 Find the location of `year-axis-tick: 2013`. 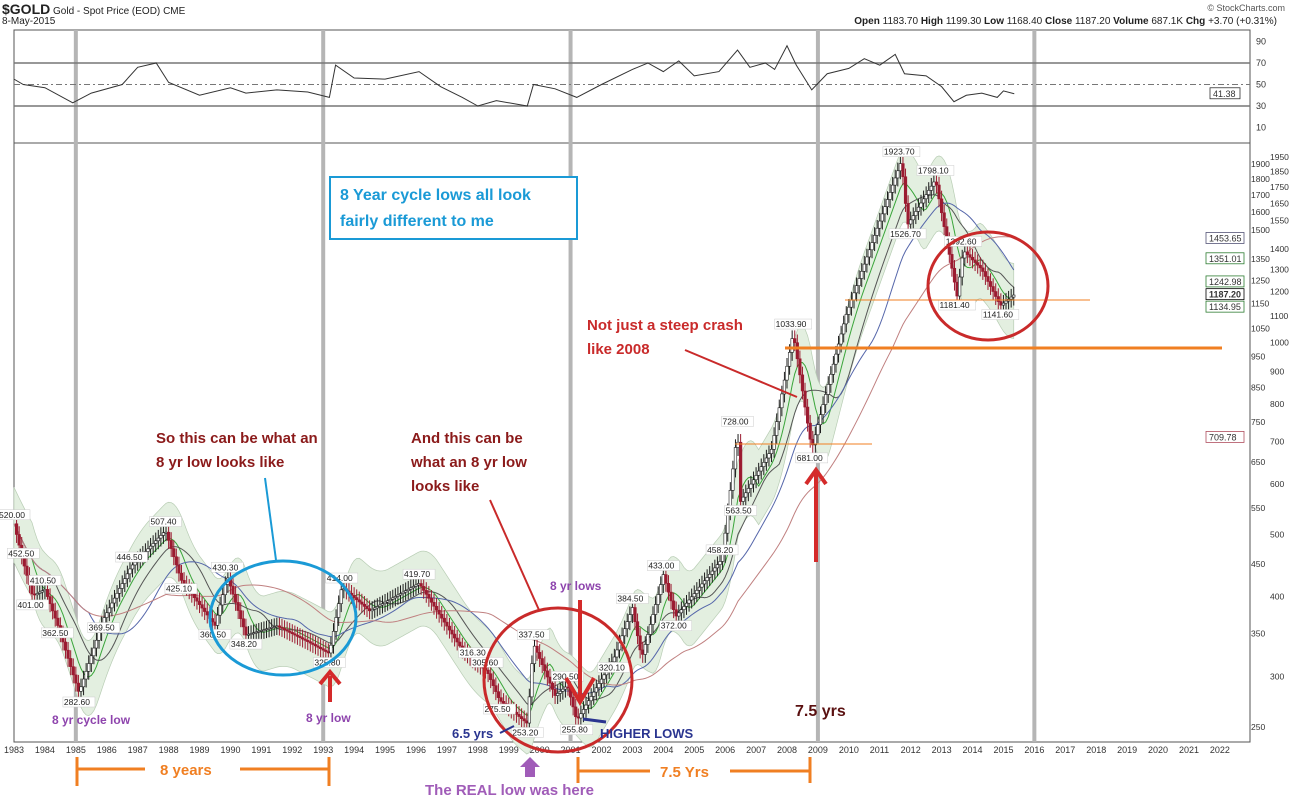

year-axis-tick: 2013 is located at coordinates (942, 750).